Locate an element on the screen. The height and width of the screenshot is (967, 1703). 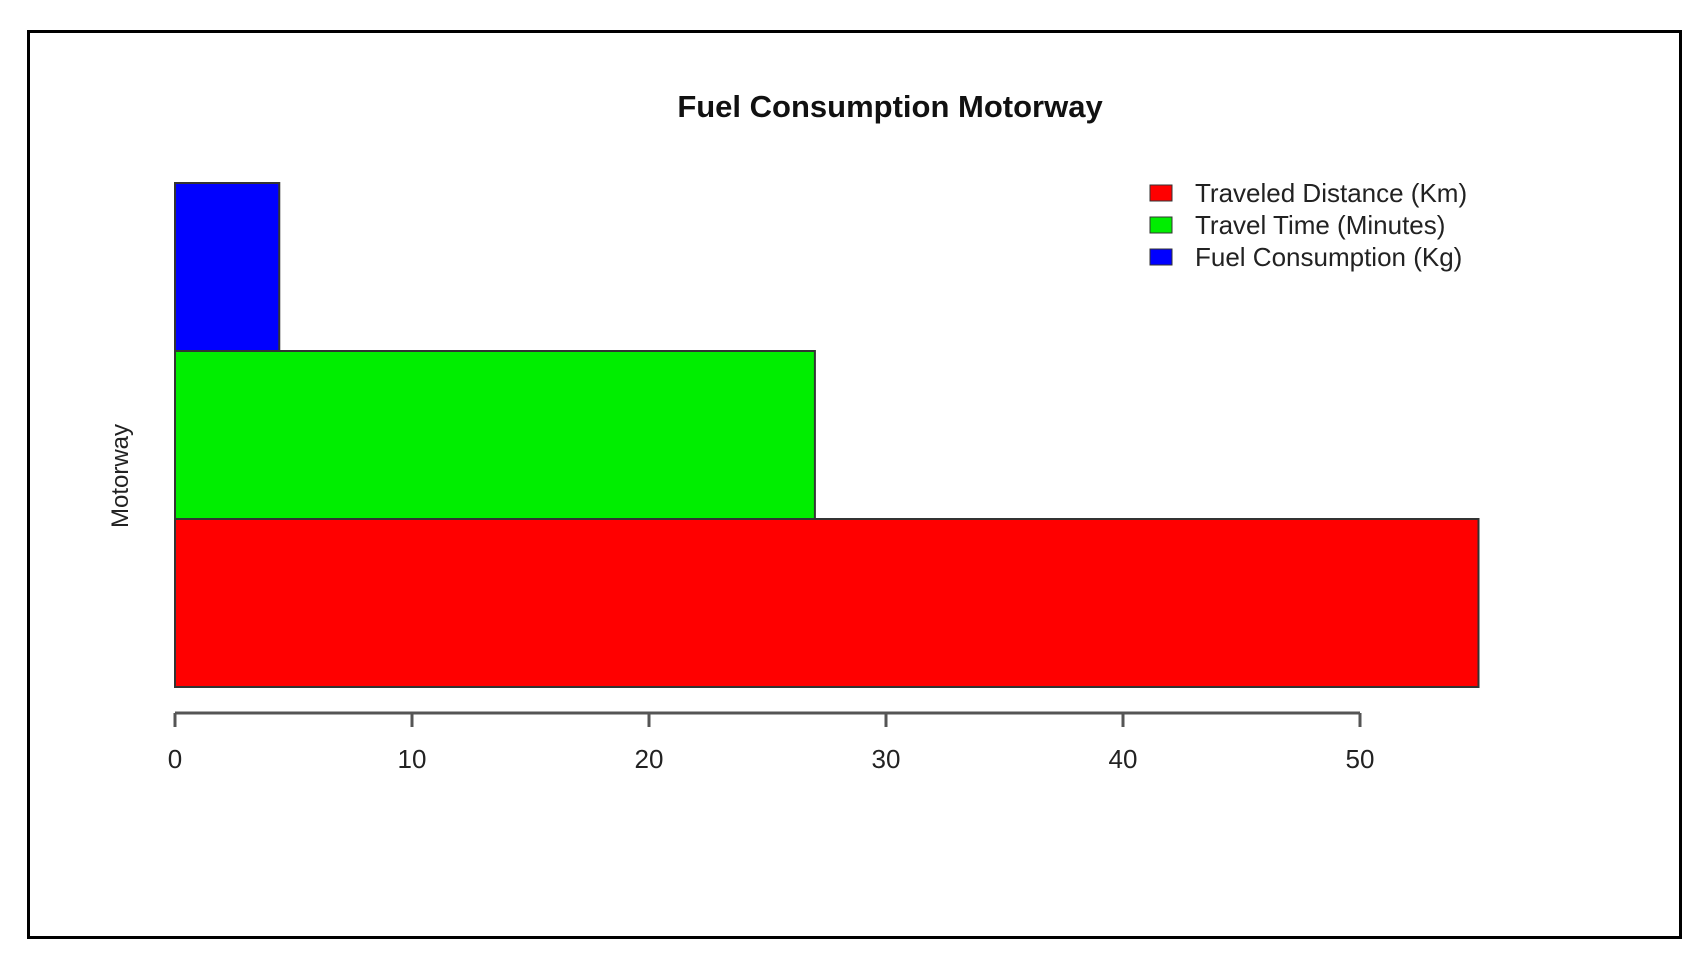
x-tick-label: 30 is located at coordinates (886, 759).